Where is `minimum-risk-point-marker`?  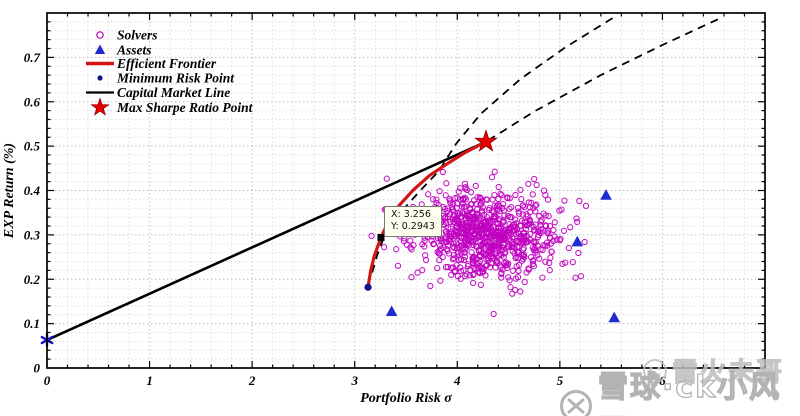 minimum-risk-point-marker is located at coordinates (368, 287).